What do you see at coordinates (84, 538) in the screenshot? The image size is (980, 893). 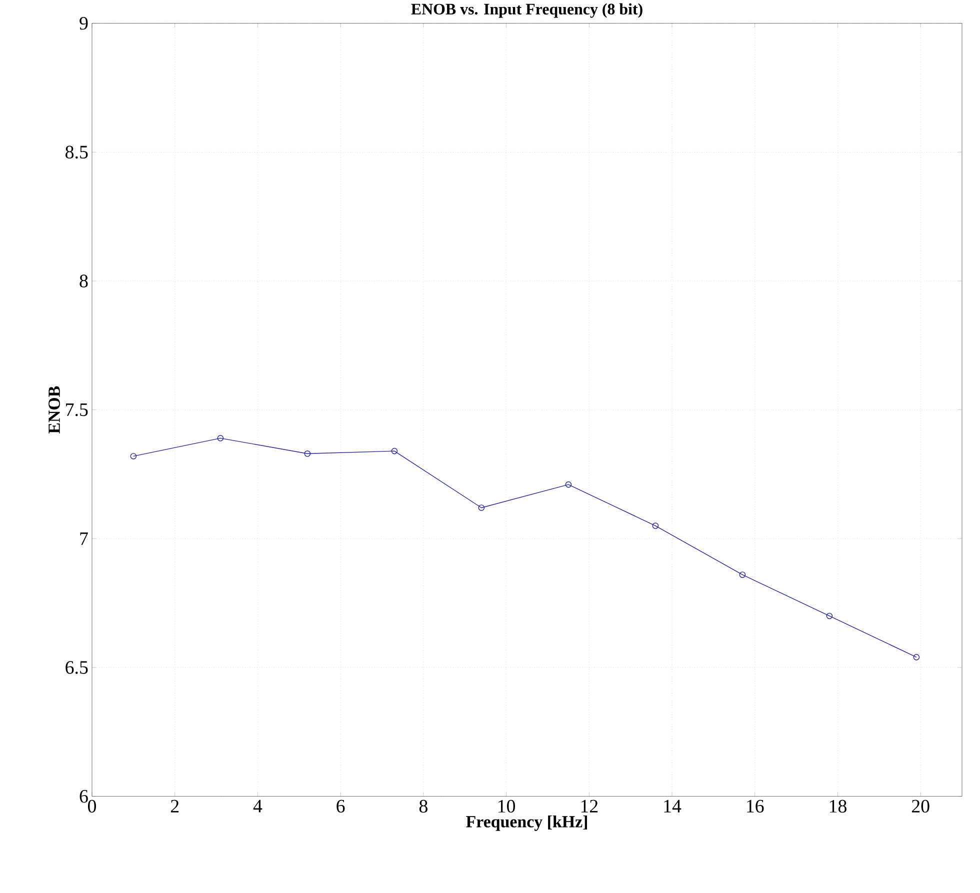 I see `y-tick-label: 7` at bounding box center [84, 538].